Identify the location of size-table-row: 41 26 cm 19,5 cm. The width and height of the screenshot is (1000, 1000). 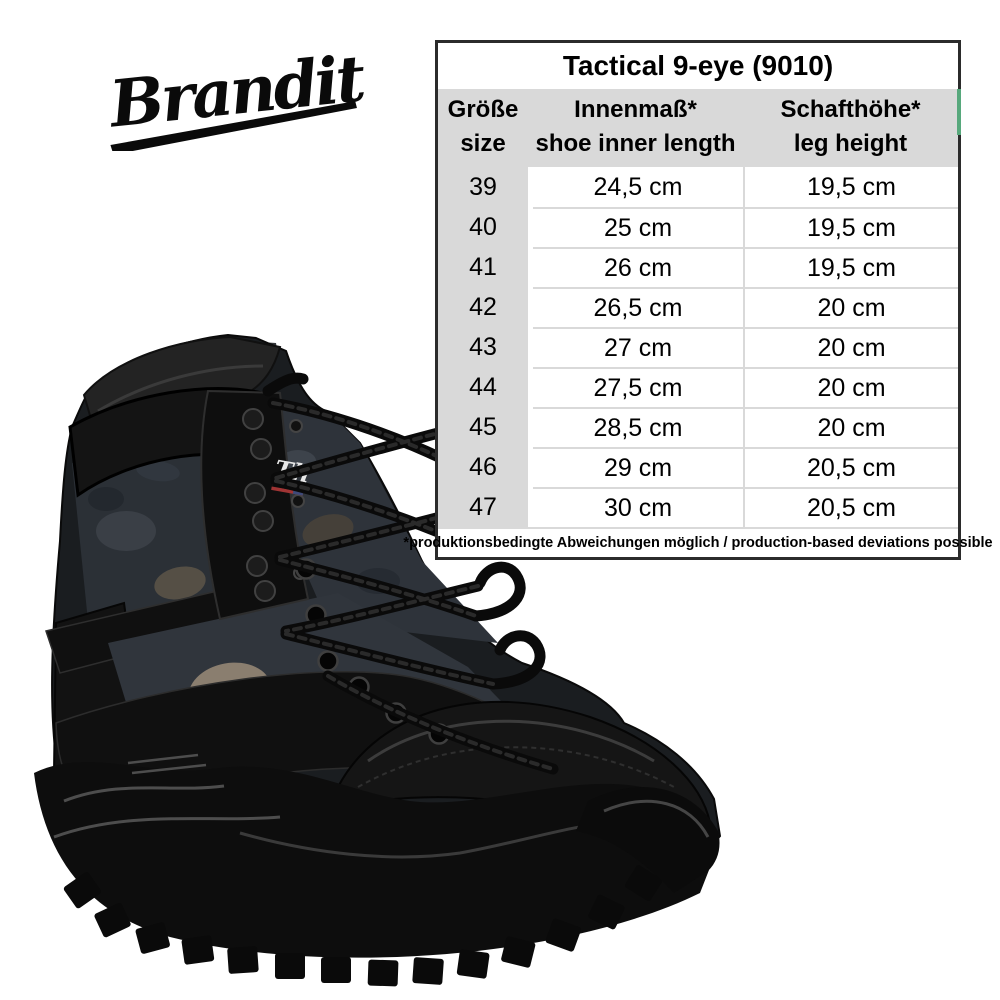
(698, 267).